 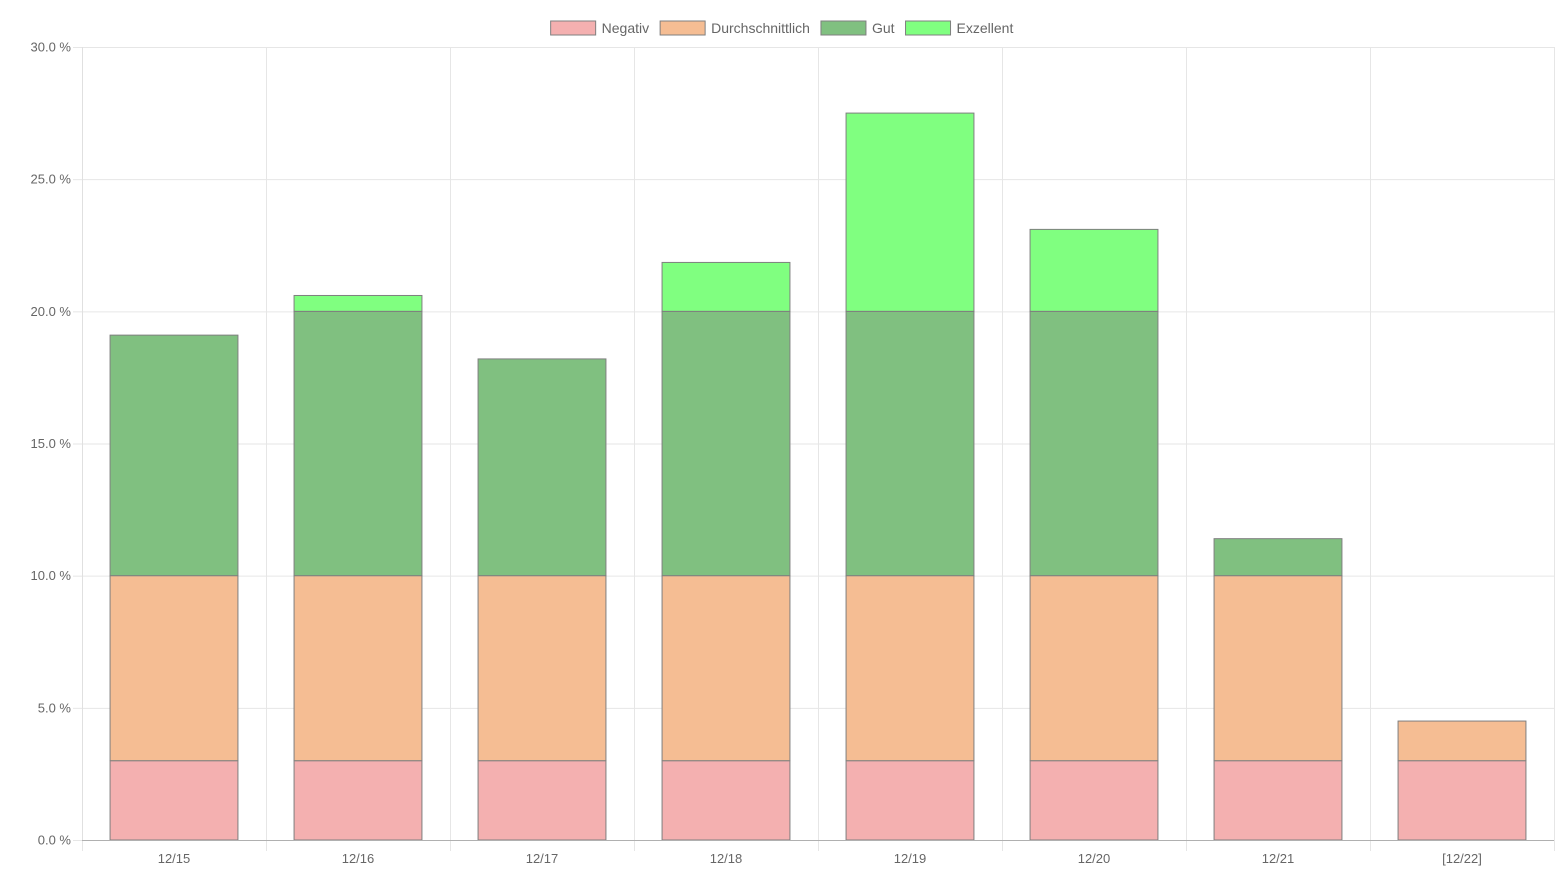 What do you see at coordinates (542, 858) in the screenshot?
I see `x-tick-label: 12/17` at bounding box center [542, 858].